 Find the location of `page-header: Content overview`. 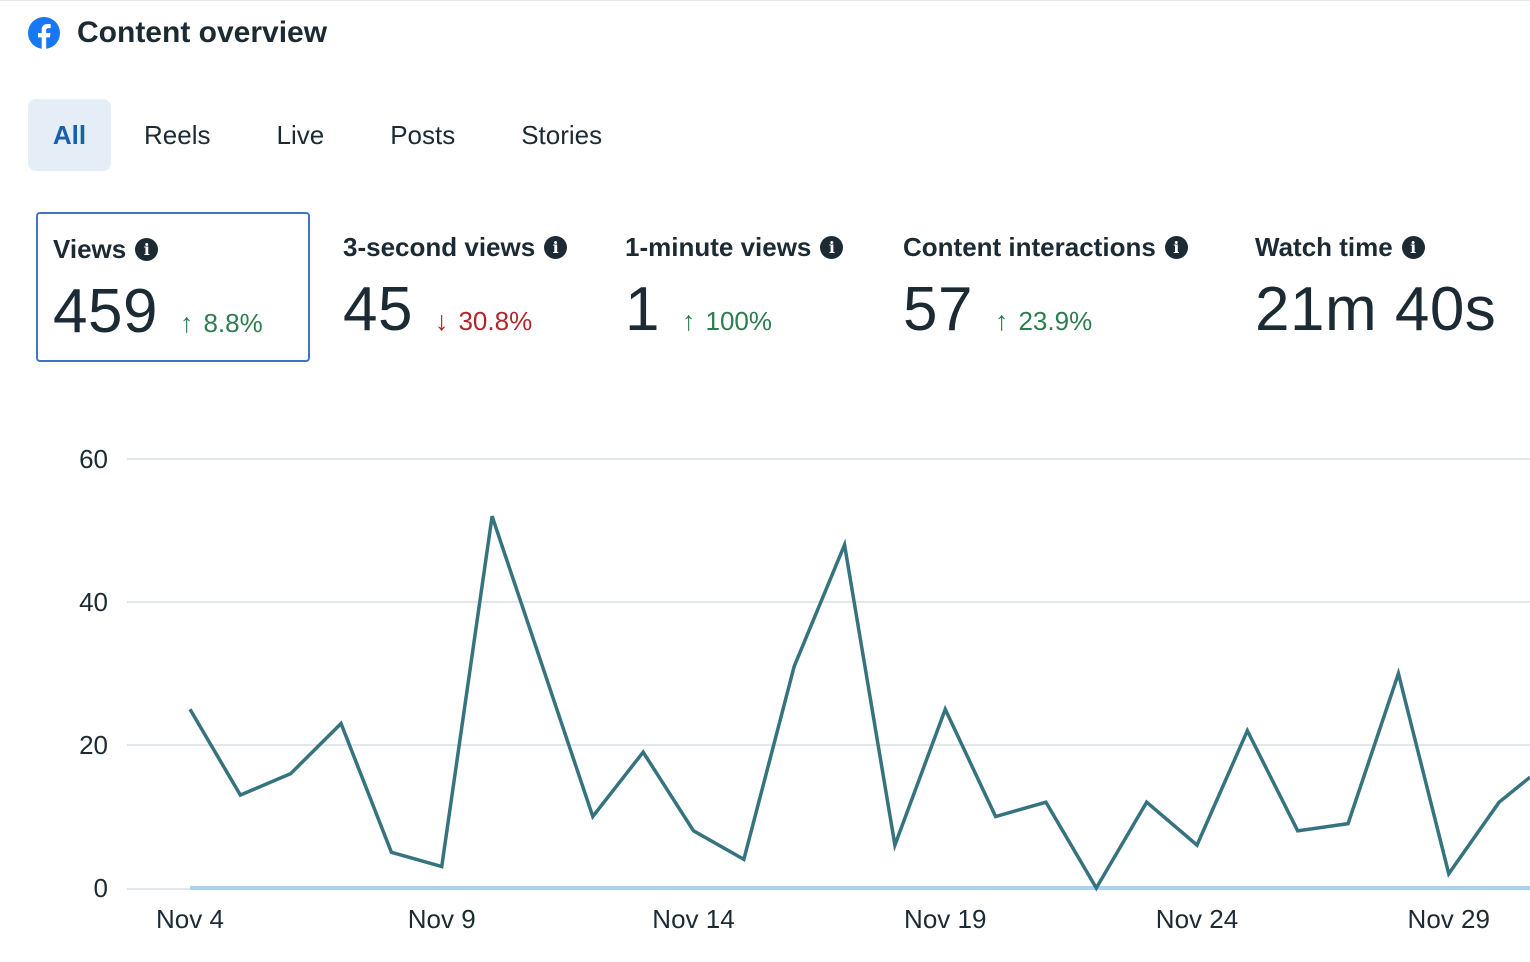

page-header: Content overview is located at coordinates (177, 33).